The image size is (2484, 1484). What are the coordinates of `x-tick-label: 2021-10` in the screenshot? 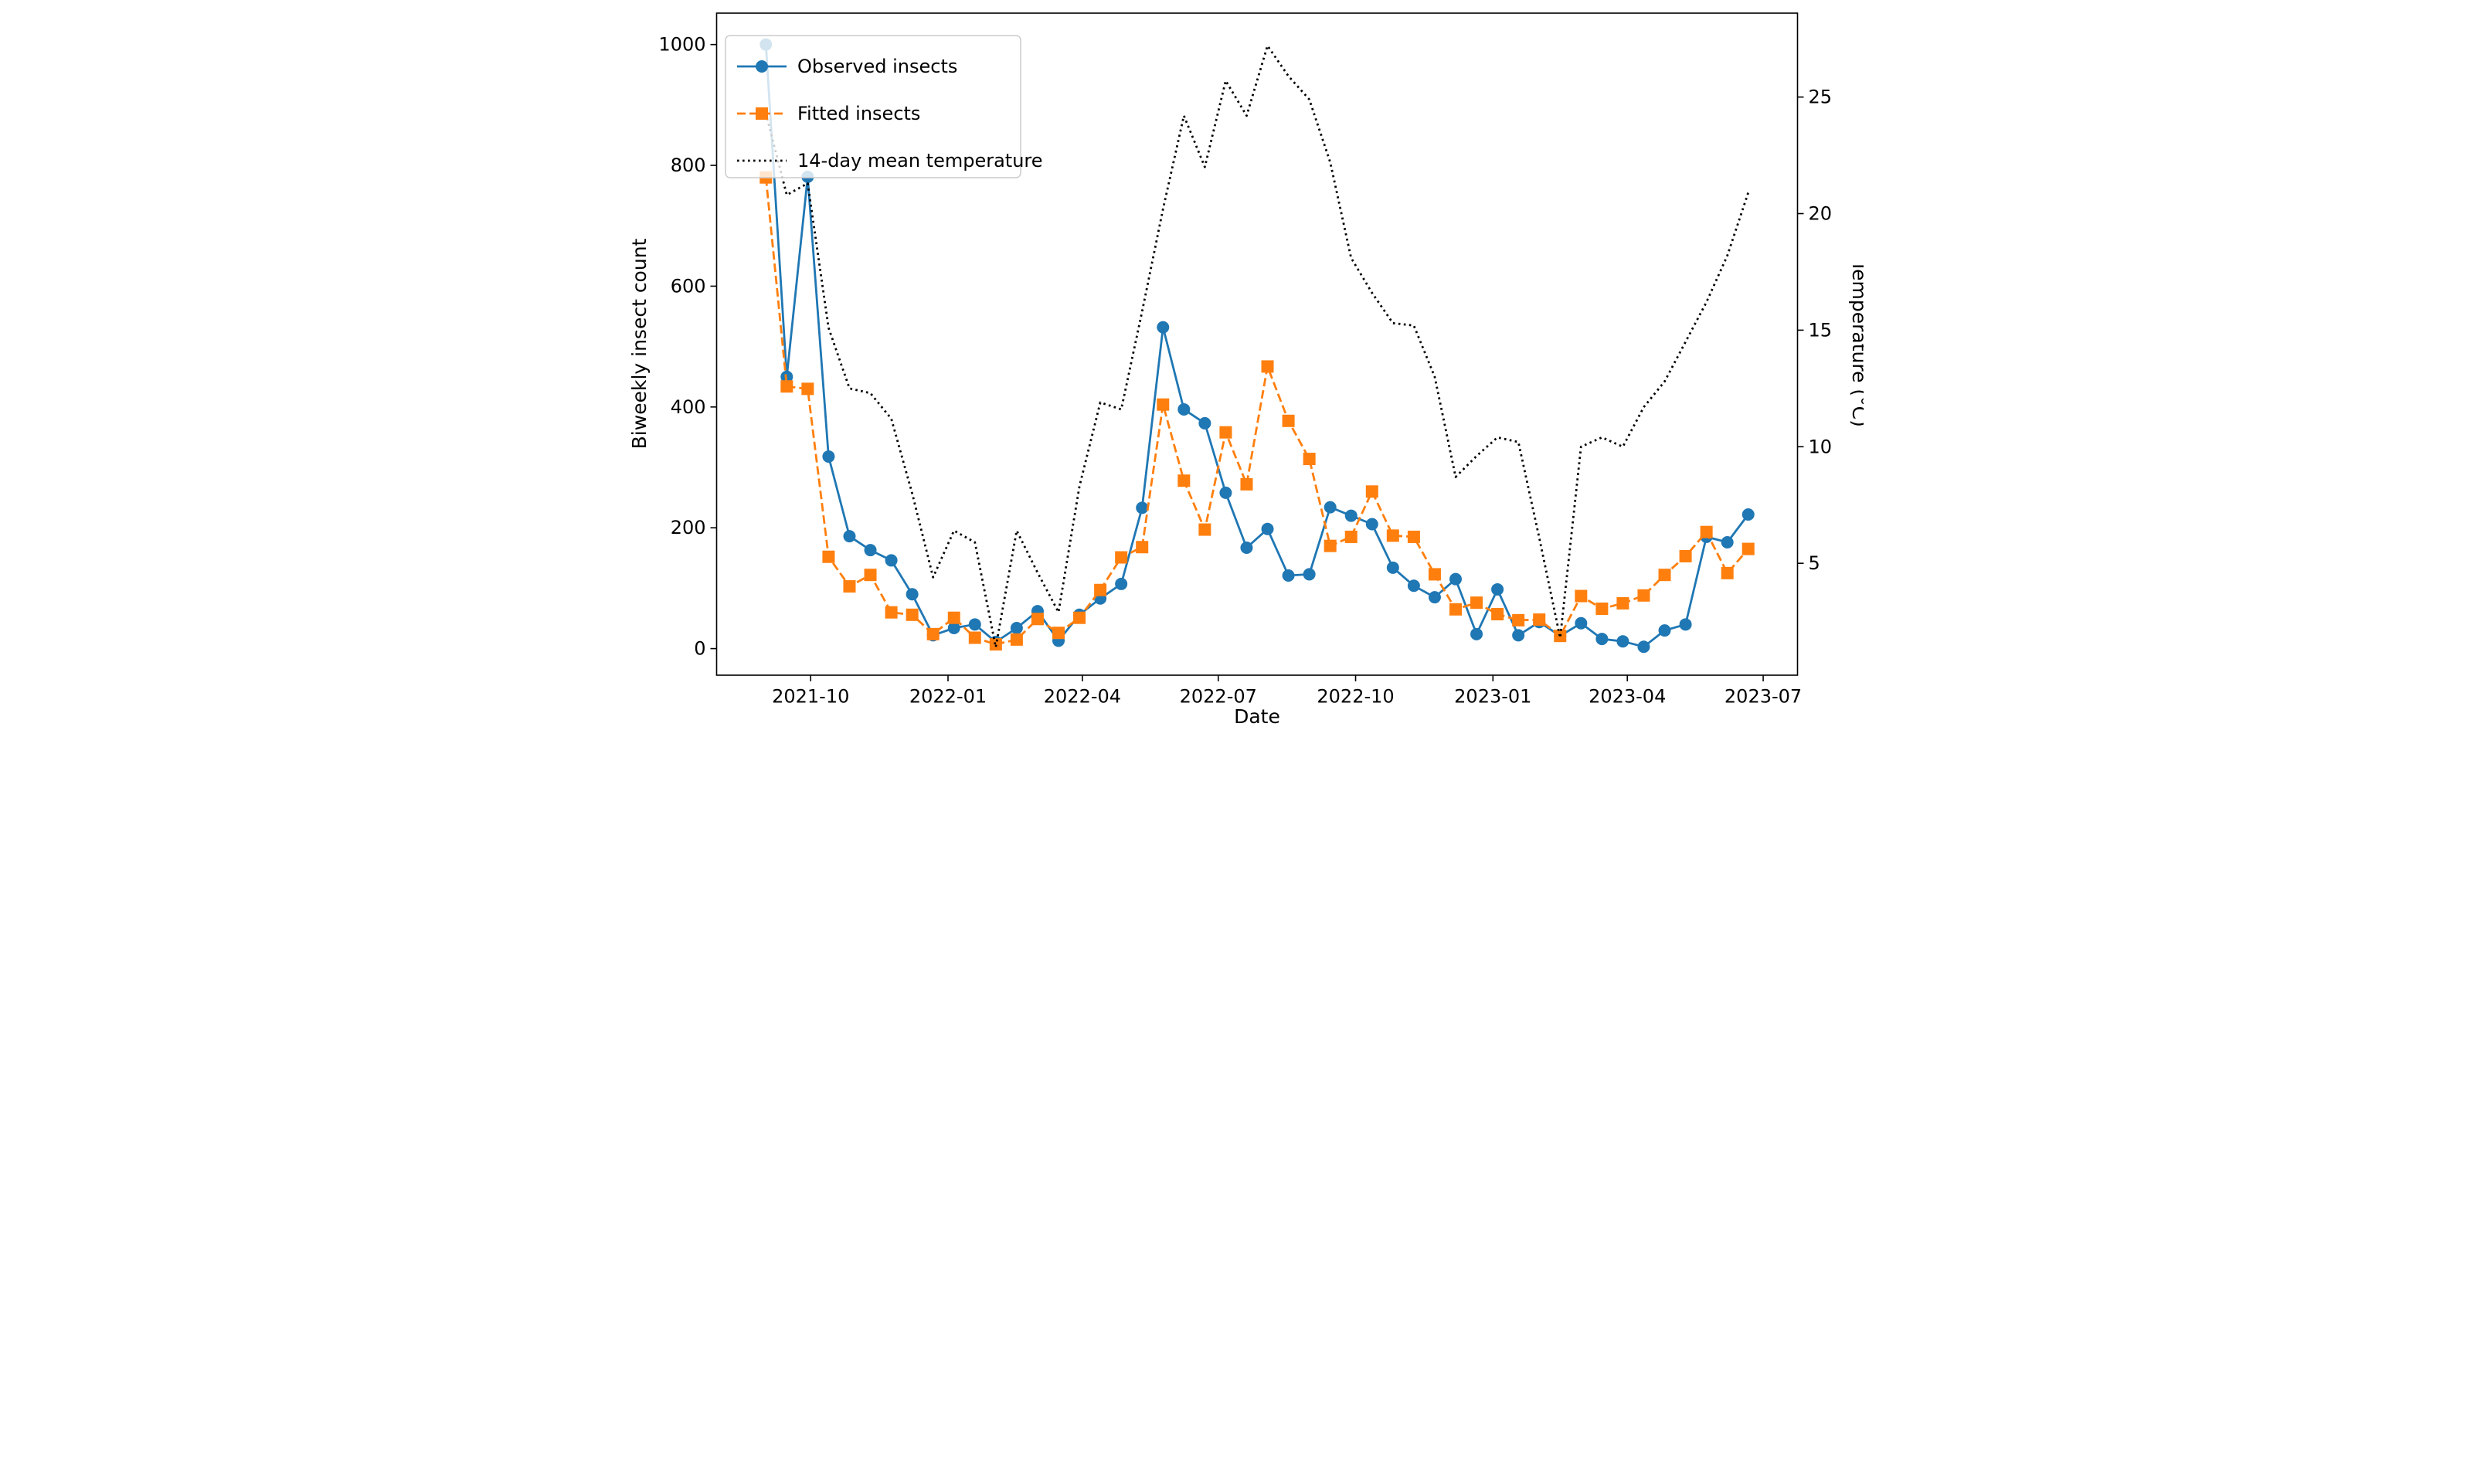 It's located at (811, 697).